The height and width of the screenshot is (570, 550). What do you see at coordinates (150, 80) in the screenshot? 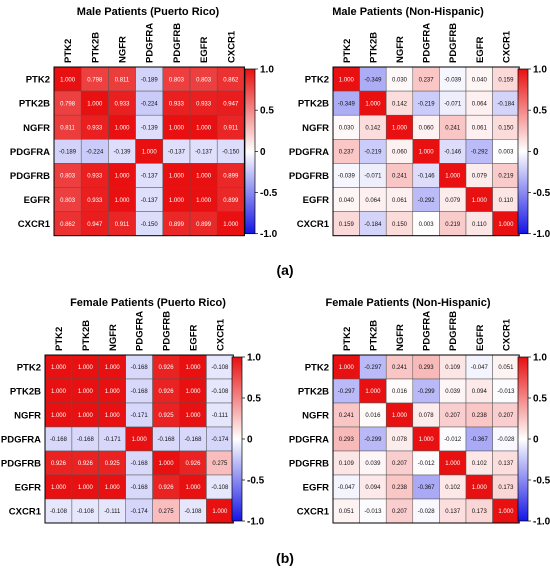
I see `heatmap-cell-value: -0.189` at bounding box center [150, 80].